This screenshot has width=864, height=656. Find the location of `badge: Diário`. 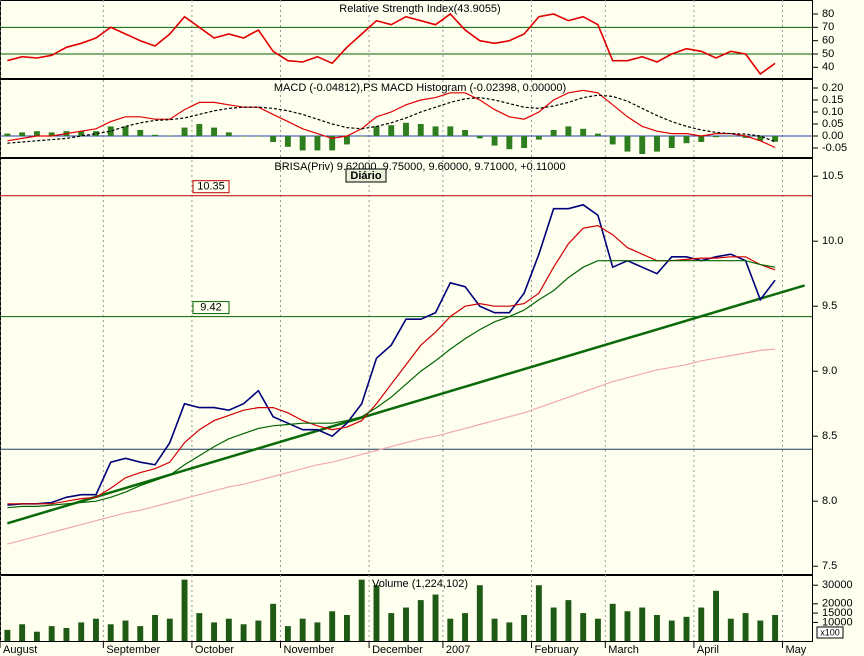

badge: Diário is located at coordinates (365, 176).